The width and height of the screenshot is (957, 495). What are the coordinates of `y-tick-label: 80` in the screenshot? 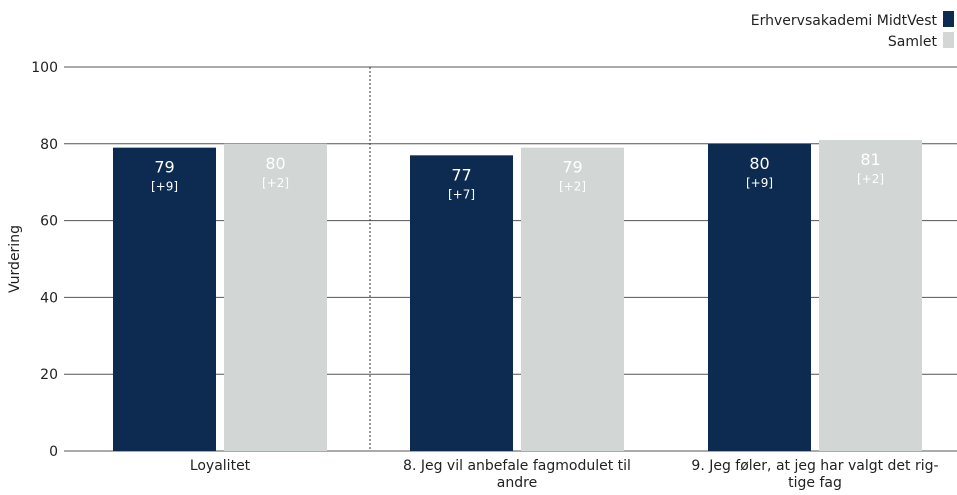 It's located at (49, 145).